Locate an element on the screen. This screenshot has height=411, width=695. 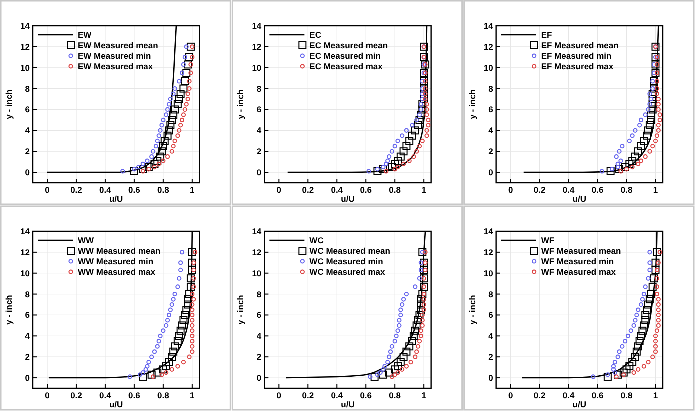
x-tick-label: 0 is located at coordinates (511, 395).